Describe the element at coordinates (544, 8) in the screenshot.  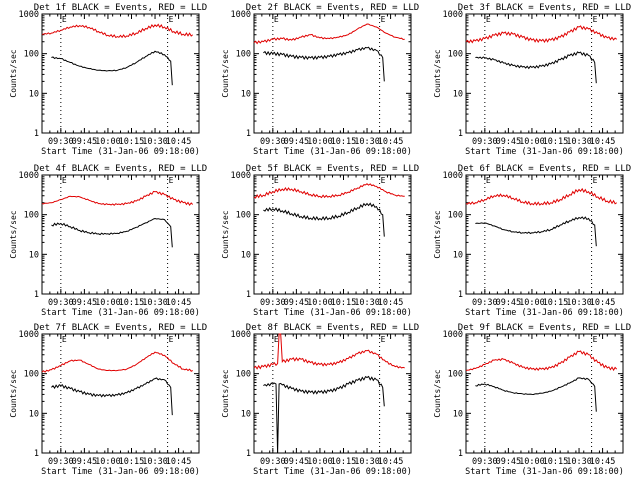
I see `chart-title: Det 3f BLACK = Events, RED = LLD` at that location.